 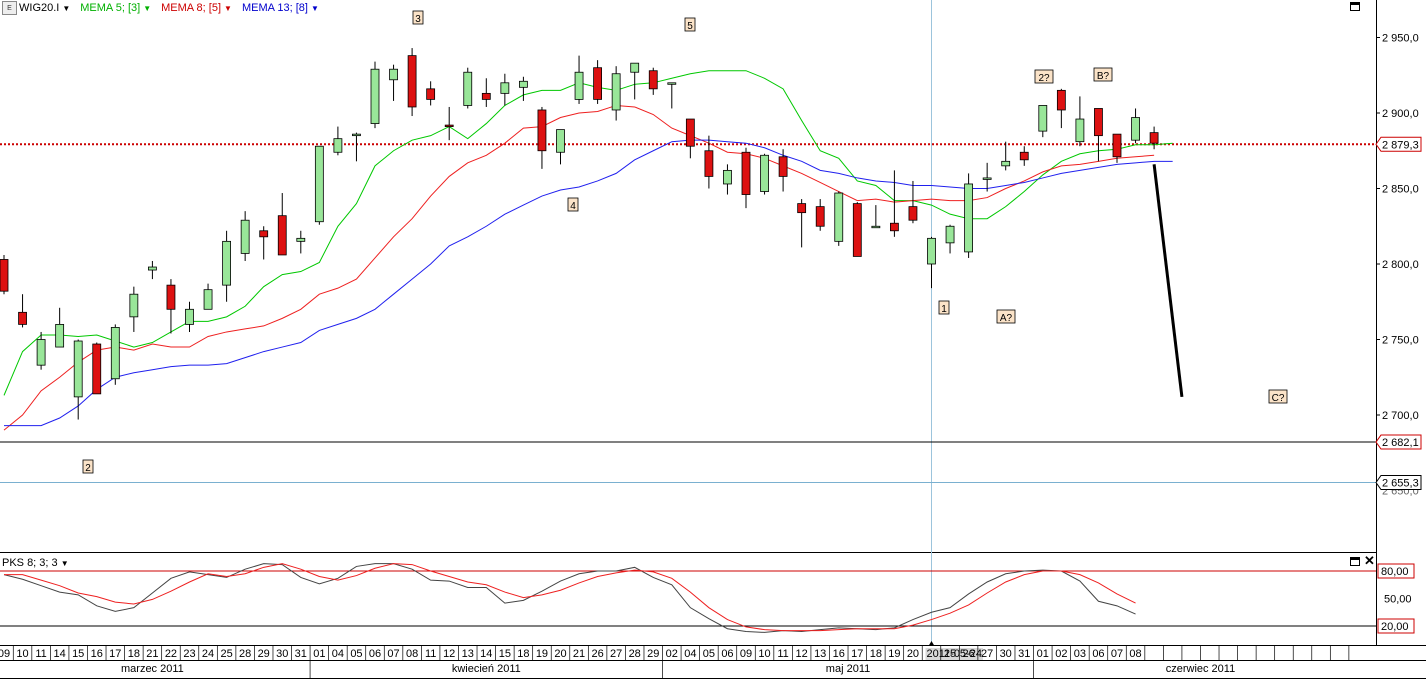 I want to click on date-label: 17, so click(x=115, y=654).